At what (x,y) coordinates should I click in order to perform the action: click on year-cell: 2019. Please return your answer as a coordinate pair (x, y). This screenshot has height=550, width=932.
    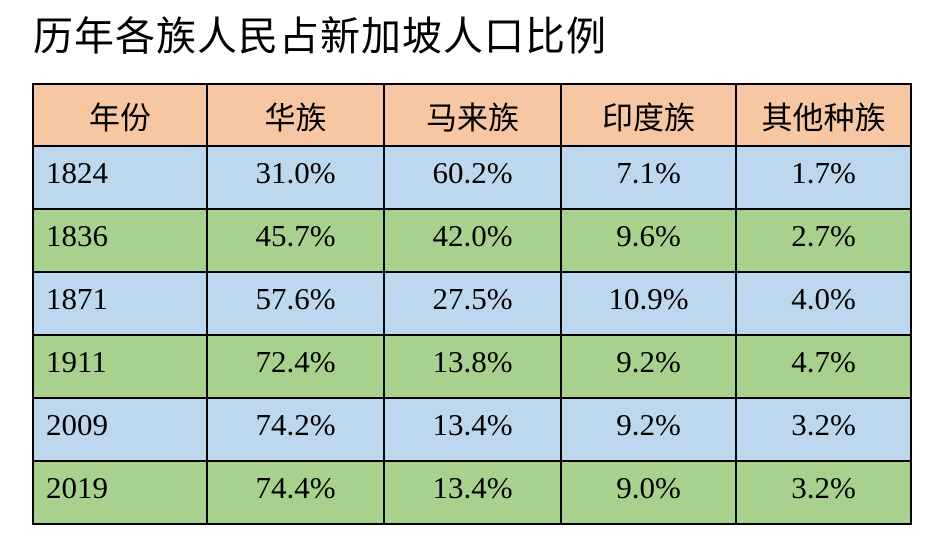
    Looking at the image, I should click on (120, 492).